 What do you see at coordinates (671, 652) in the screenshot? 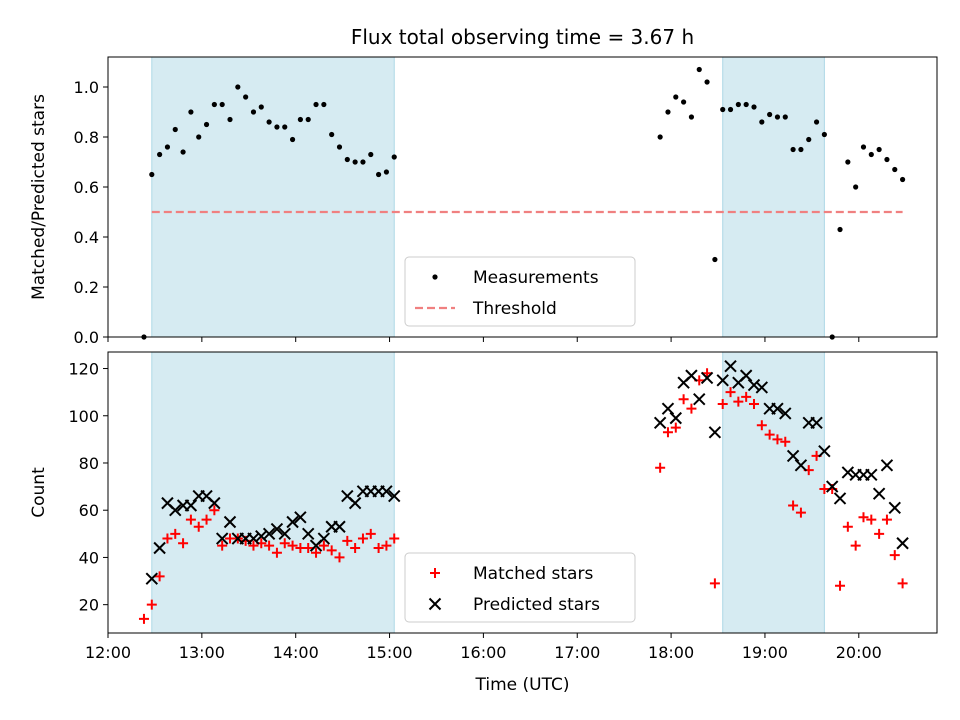
I see `x-tick-label: 18:00` at bounding box center [671, 652].